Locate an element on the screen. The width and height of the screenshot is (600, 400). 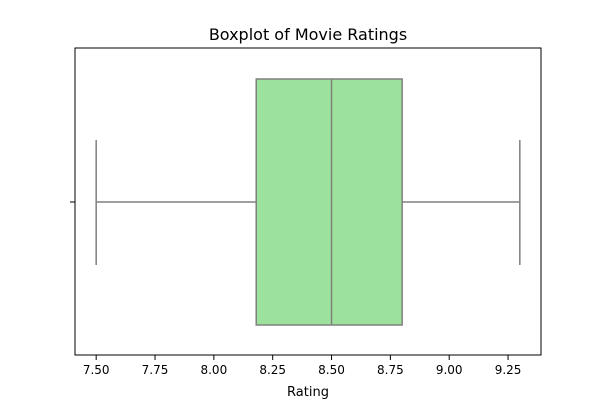
x-tick-label: 9.25 is located at coordinates (508, 370).